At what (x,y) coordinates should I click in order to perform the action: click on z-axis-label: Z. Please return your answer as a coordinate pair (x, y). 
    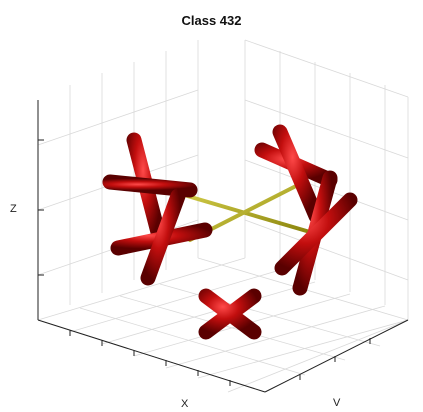
    Looking at the image, I should click on (13, 209).